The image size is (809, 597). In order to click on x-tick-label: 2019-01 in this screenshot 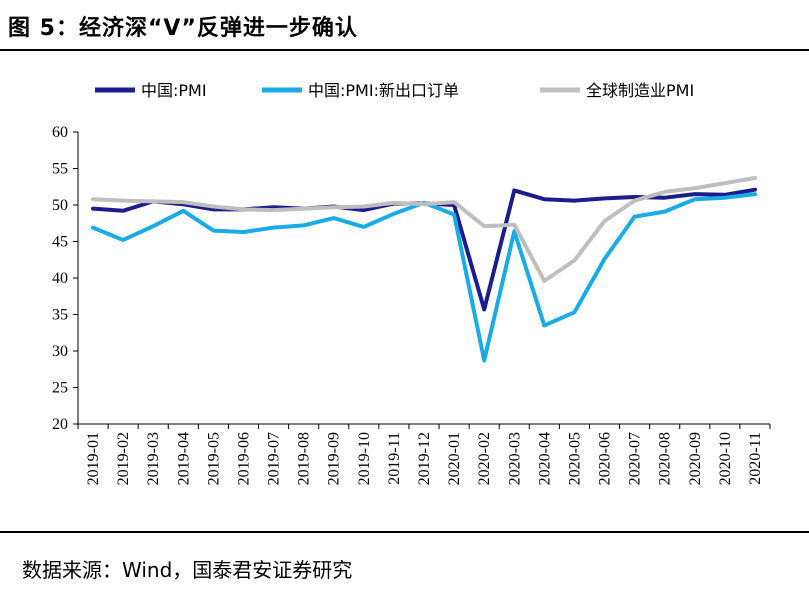, I will do `click(93, 458)`.